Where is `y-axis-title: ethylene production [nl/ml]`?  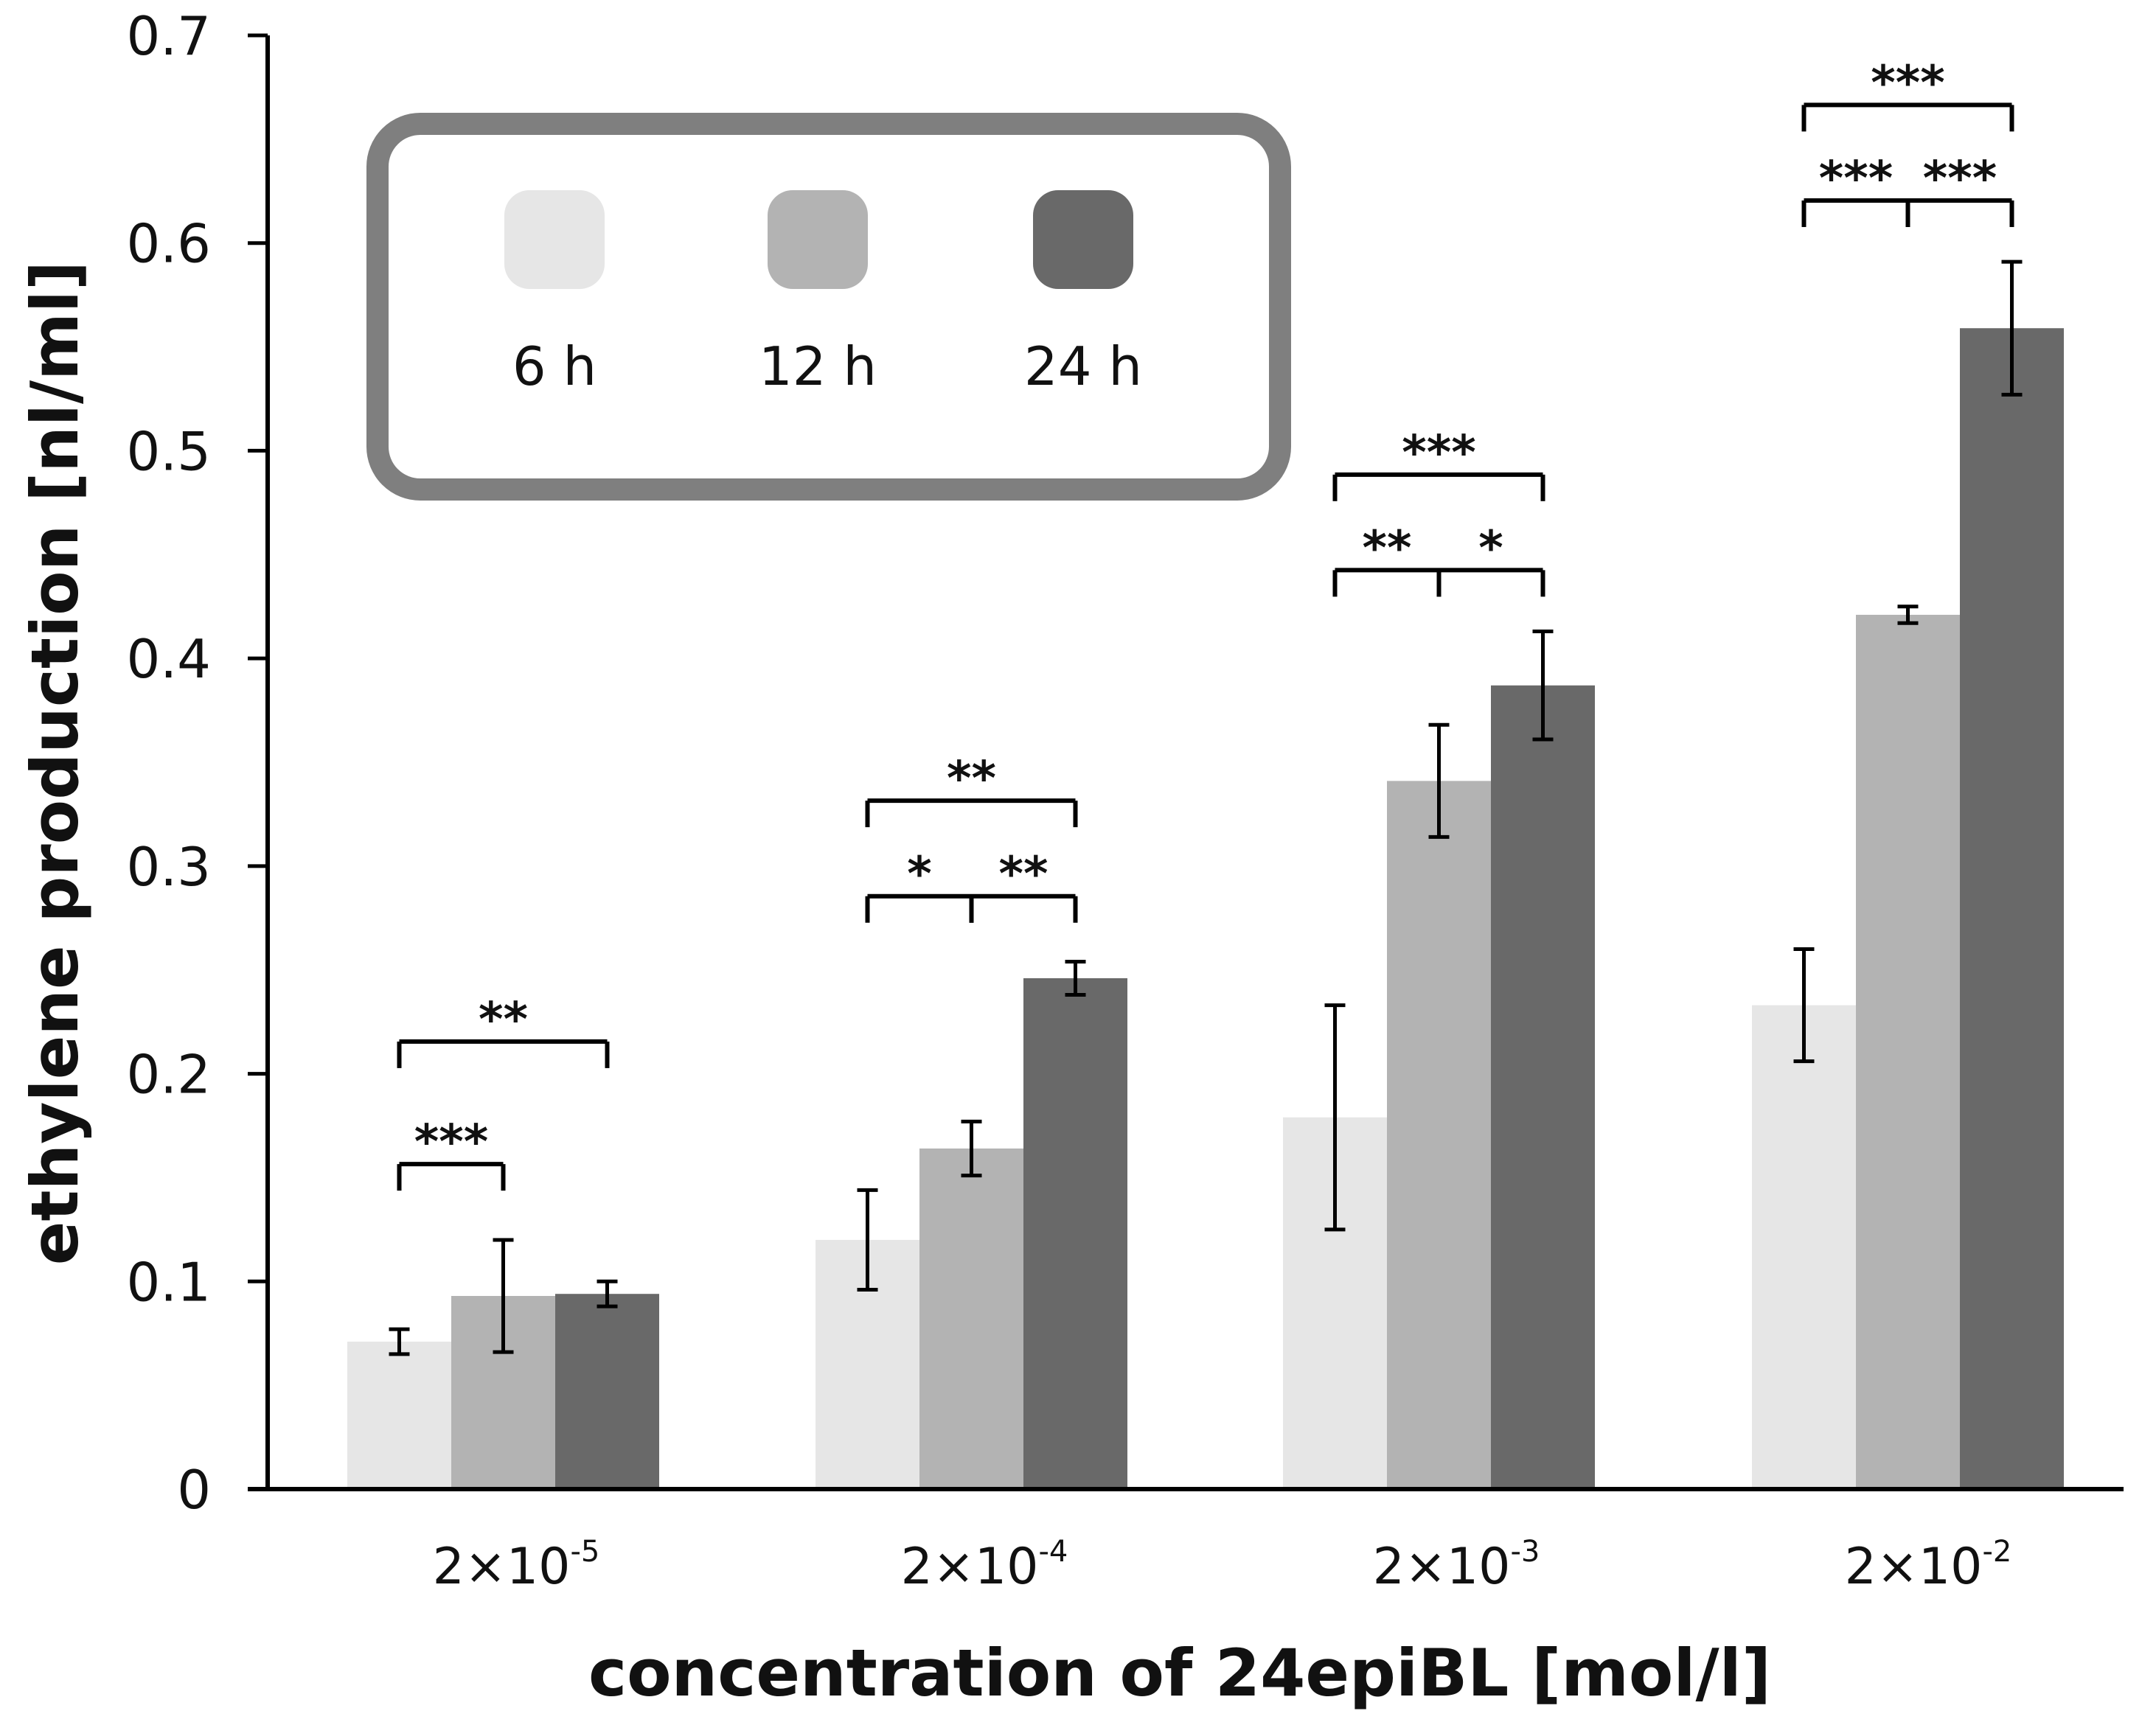
y-axis-title: ethylene production [nl/ml] is located at coordinates (55, 763).